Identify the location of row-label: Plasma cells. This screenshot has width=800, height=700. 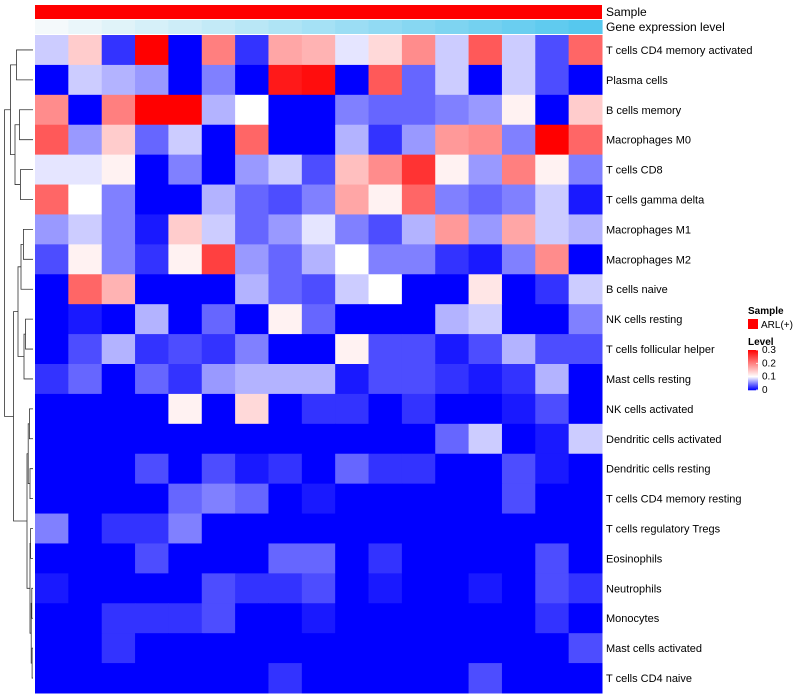
(637, 81).